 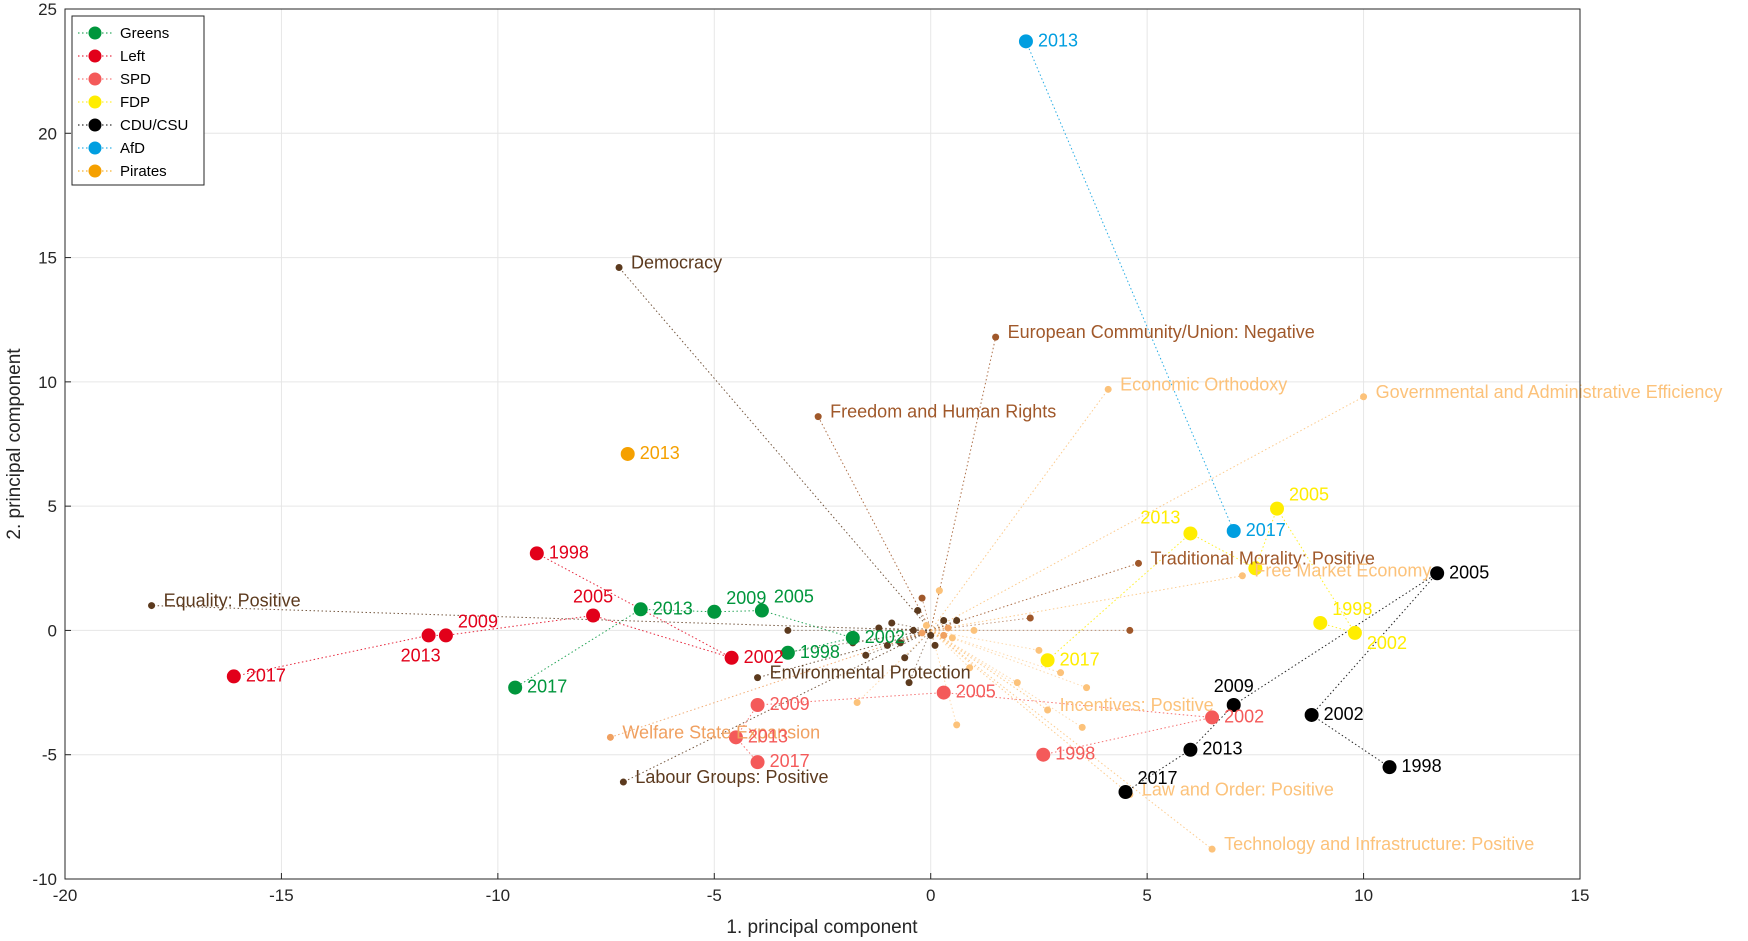 What do you see at coordinates (47, 258) in the screenshot?
I see `y-tick-label: 15` at bounding box center [47, 258].